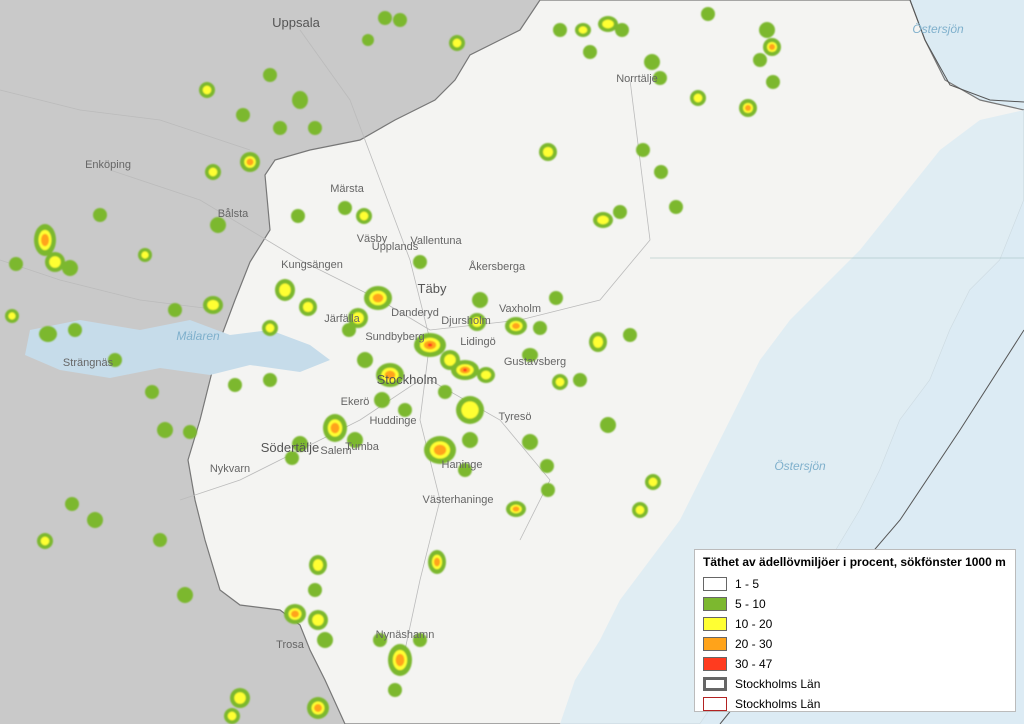  What do you see at coordinates (312, 265) in the screenshot?
I see `place-label: Kungsängen` at bounding box center [312, 265].